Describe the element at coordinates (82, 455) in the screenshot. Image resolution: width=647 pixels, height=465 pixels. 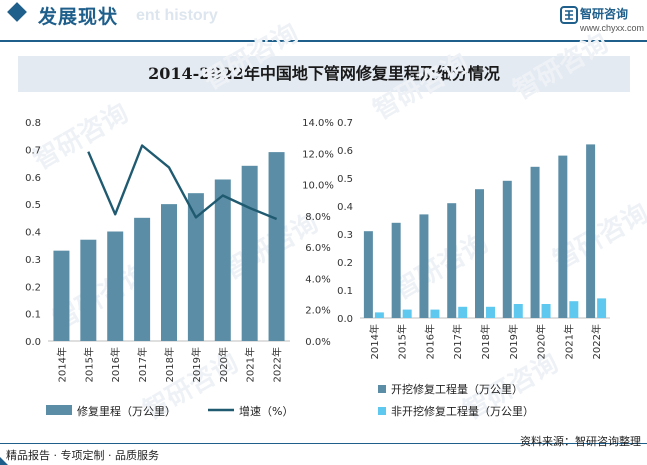
I see `footer-slogan: 精品报告 · 专项定制 · 品质服务` at that location.